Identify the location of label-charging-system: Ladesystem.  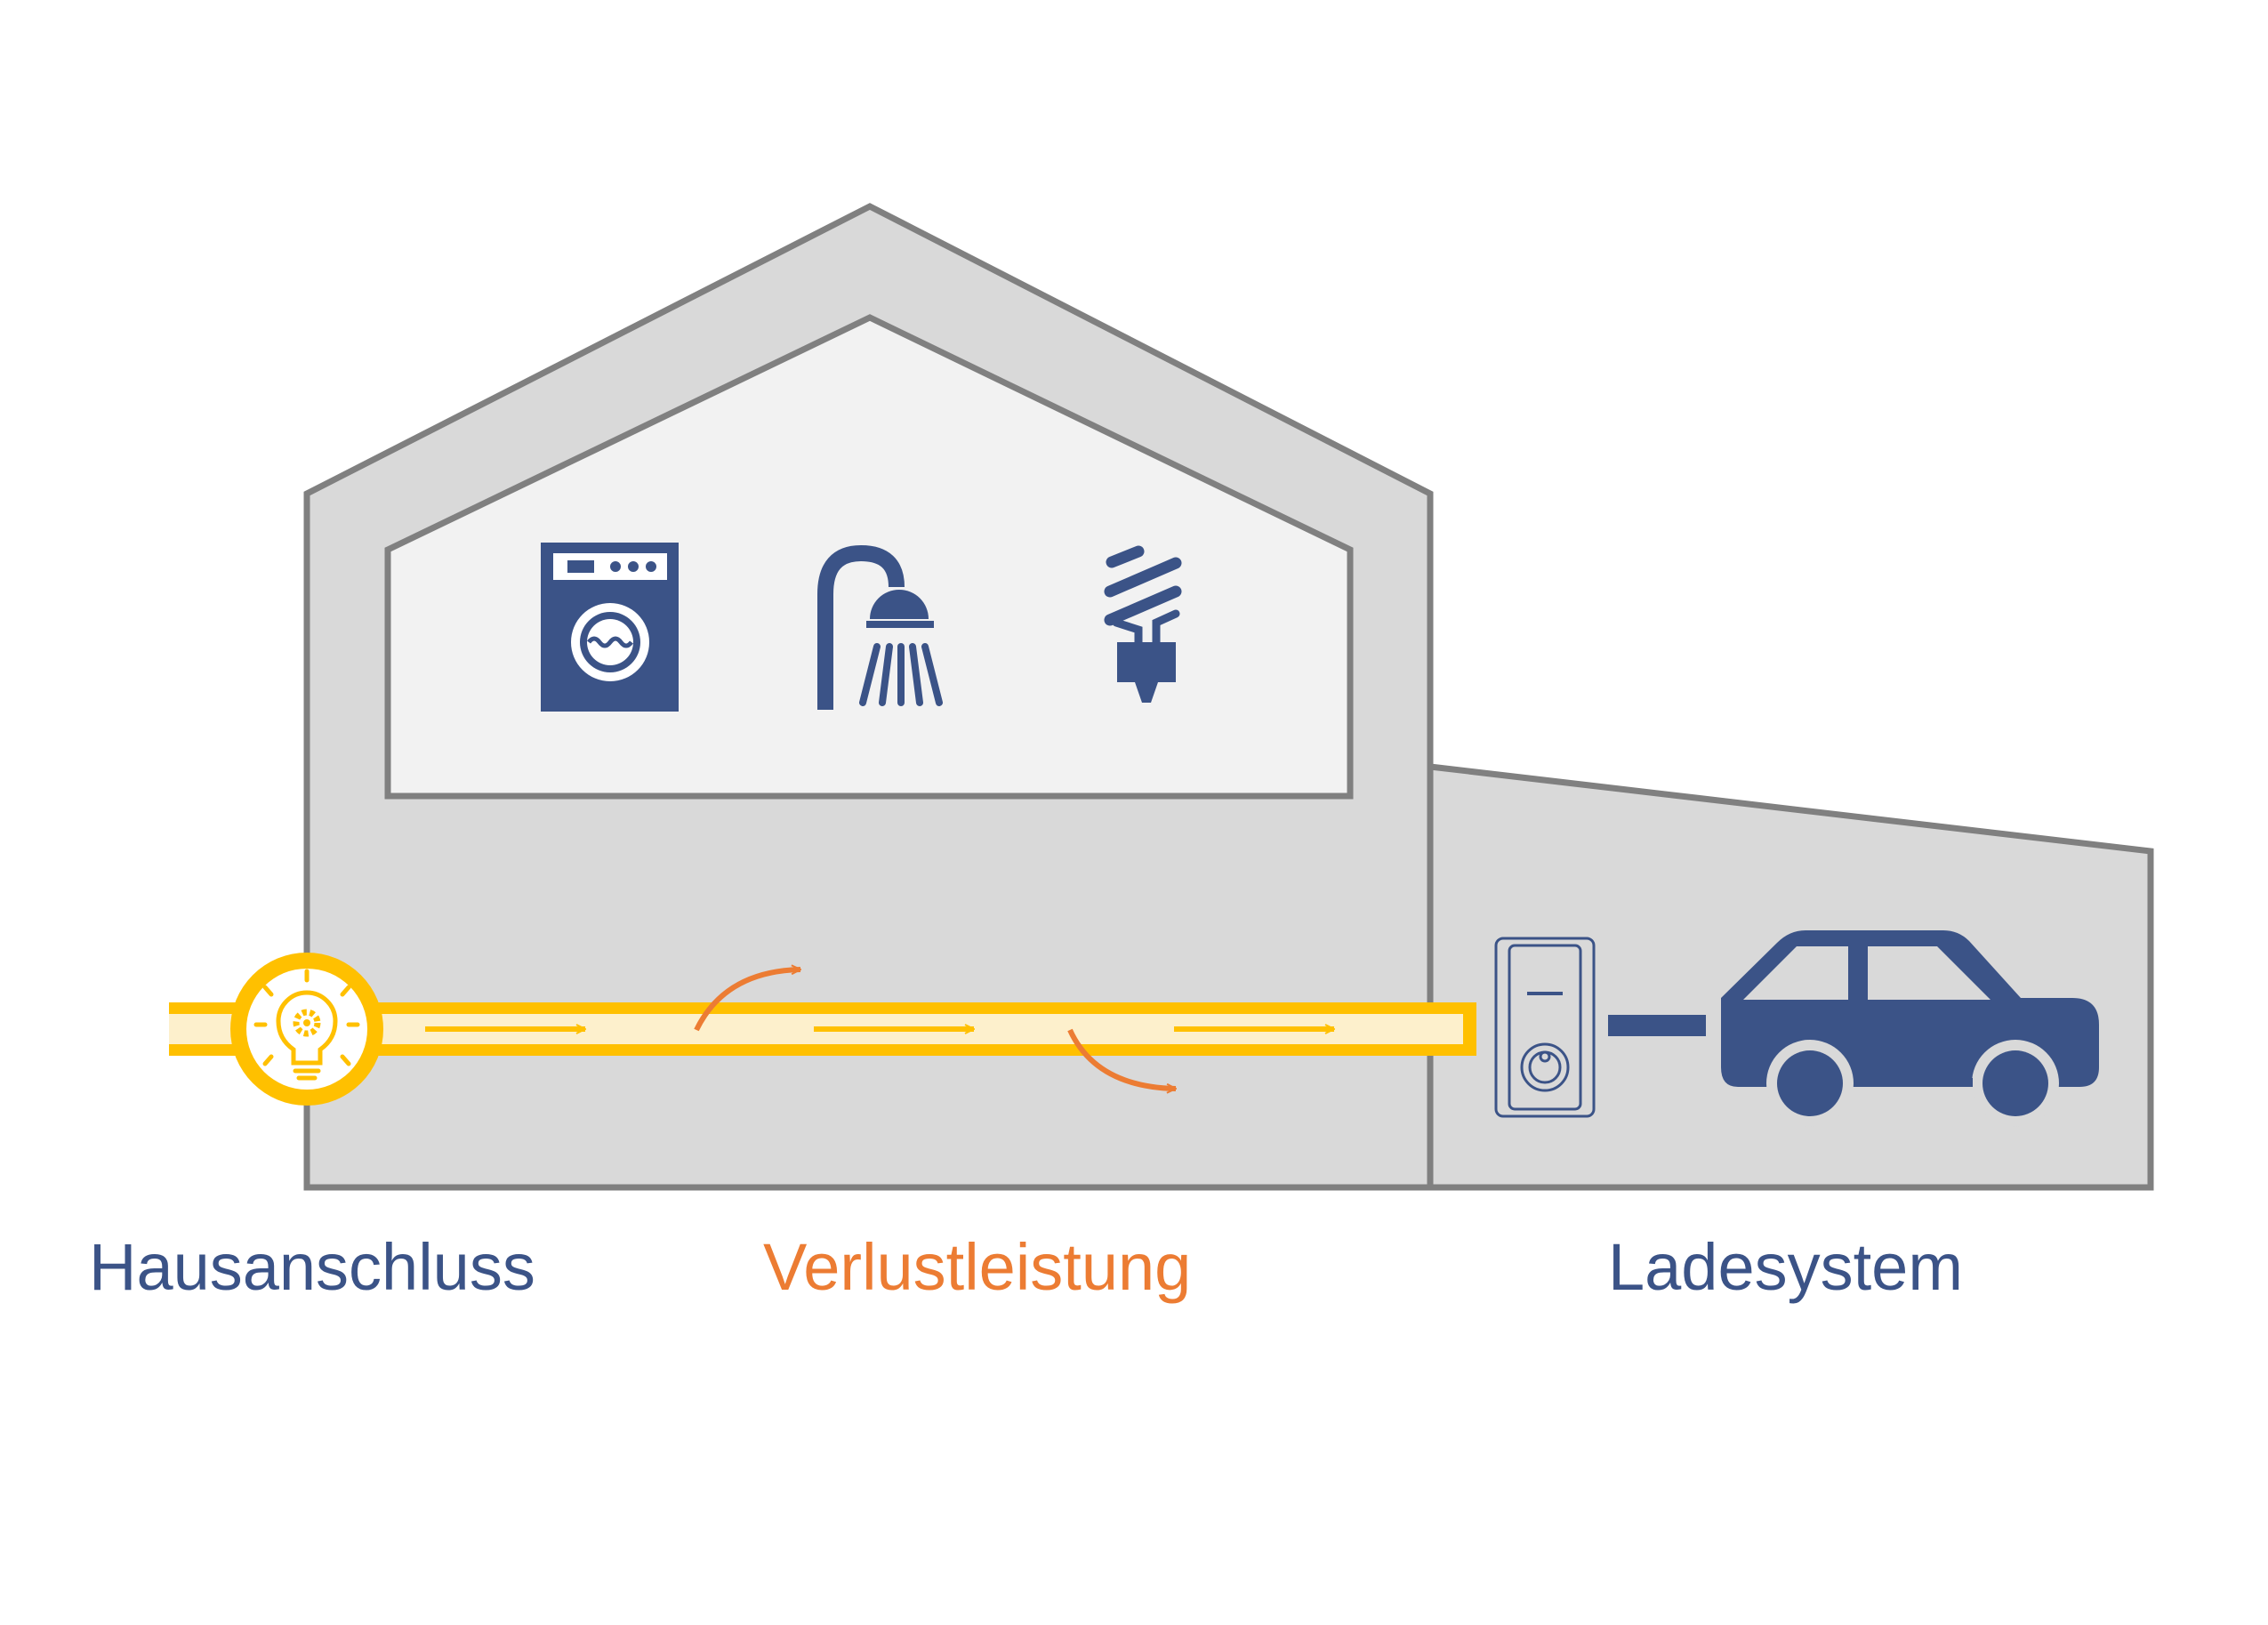
(1785, 1267).